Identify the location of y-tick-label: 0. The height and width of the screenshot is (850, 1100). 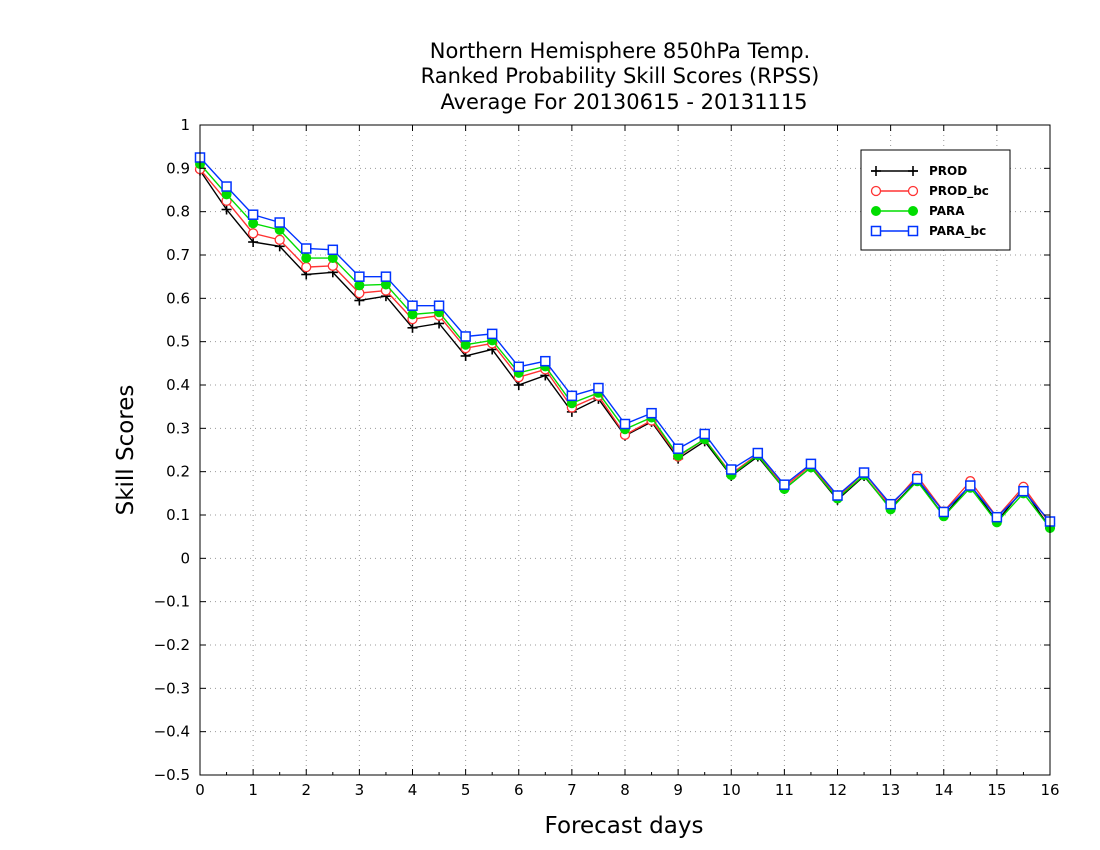
(185, 558).